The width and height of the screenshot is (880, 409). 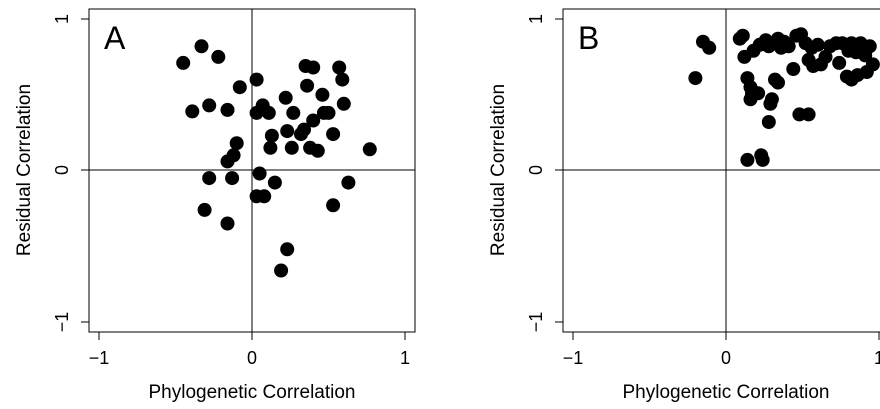 I want to click on y-tick-label-b-1: 0, so click(x=536, y=170).